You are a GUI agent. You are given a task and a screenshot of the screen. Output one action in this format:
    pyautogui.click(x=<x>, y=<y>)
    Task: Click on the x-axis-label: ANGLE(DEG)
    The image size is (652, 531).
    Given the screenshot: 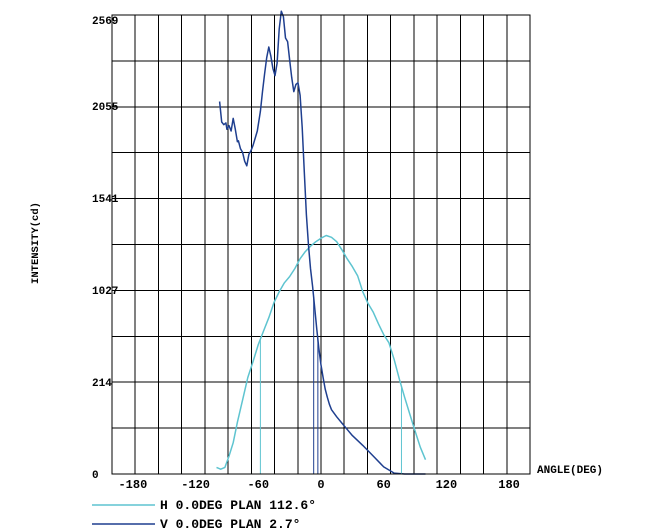 What is the action you would take?
    pyautogui.click(x=570, y=471)
    